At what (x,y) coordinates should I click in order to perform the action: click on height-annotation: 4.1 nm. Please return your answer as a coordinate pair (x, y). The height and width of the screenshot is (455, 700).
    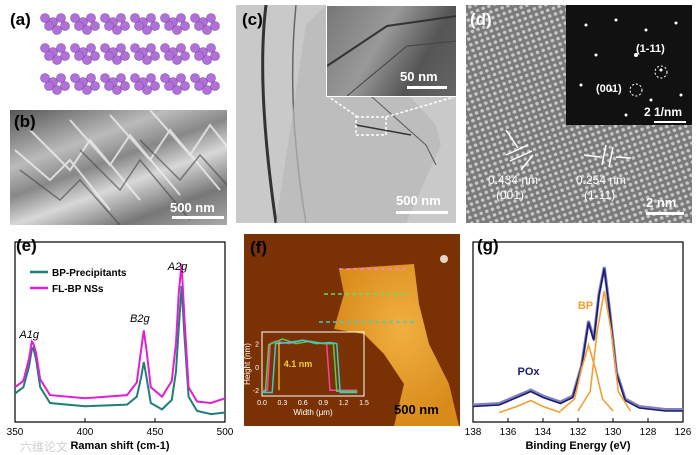
    Looking at the image, I should click on (298, 364).